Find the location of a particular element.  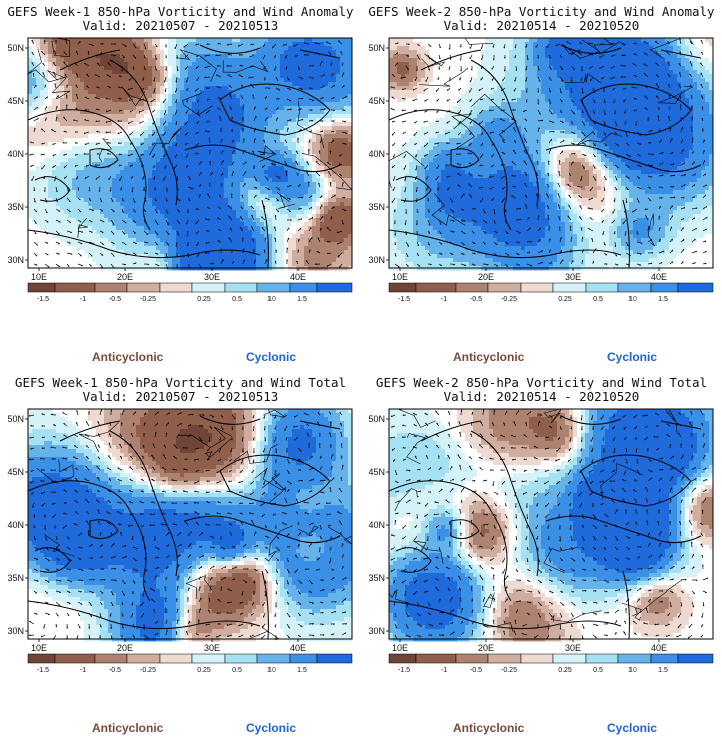

valid-dates: Valid: 20210507 - 20210513 is located at coordinates (180, 396).